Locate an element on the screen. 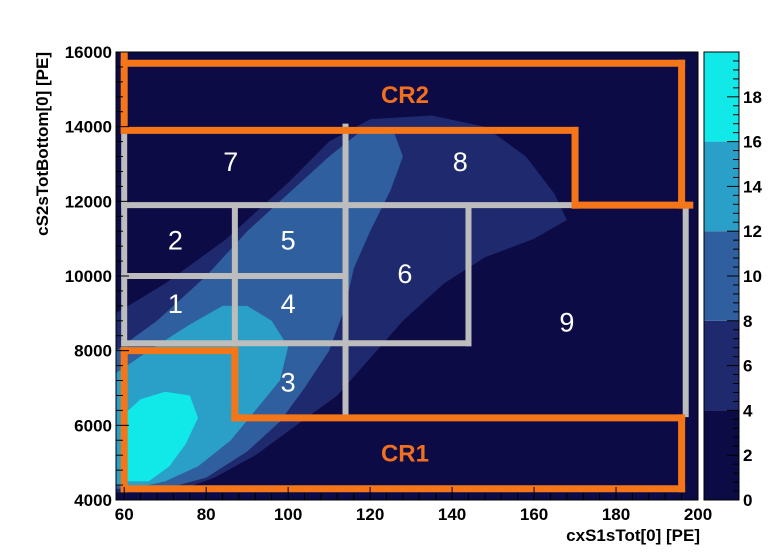  colorbar-tick-label: 0 is located at coordinates (747, 500).